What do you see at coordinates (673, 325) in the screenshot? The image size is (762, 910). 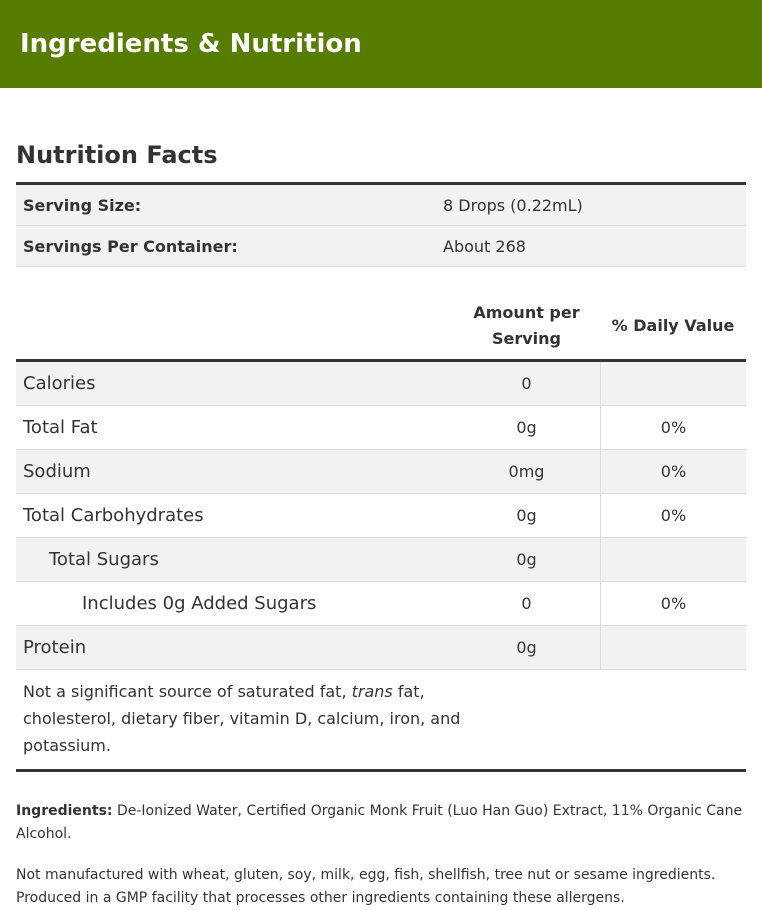 I see `daily-value-column-header: % Daily Value` at bounding box center [673, 325].